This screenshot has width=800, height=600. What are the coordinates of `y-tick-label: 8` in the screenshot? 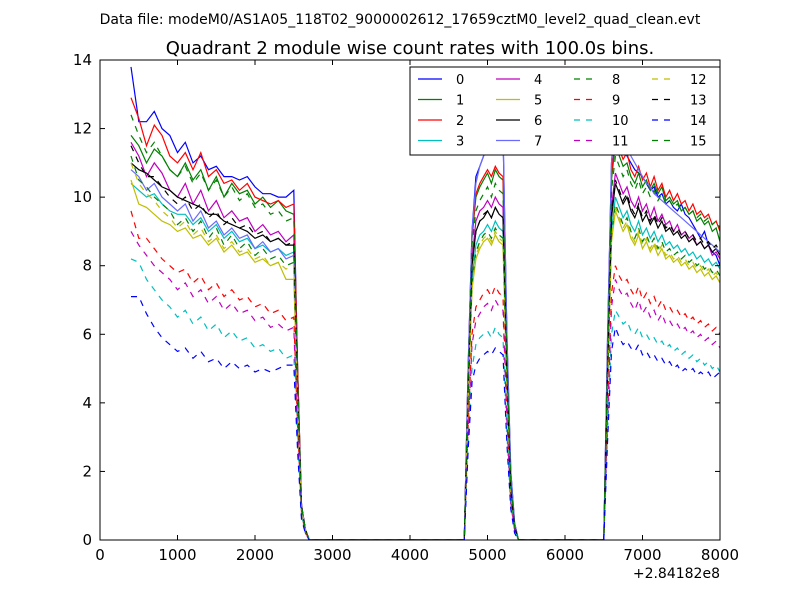 It's located at (87, 266).